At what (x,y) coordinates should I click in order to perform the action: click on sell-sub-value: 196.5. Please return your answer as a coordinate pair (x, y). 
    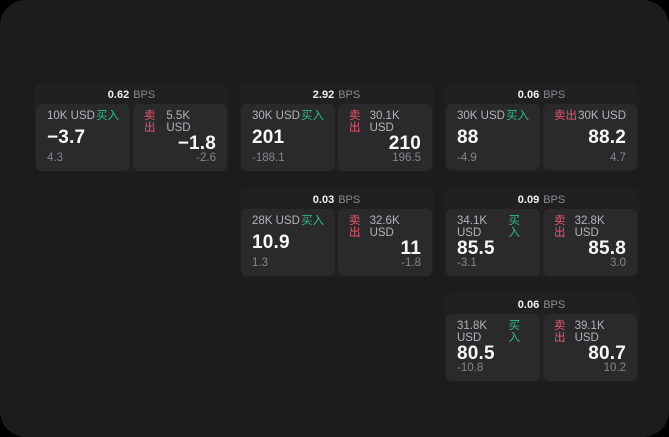
    Looking at the image, I should click on (406, 158).